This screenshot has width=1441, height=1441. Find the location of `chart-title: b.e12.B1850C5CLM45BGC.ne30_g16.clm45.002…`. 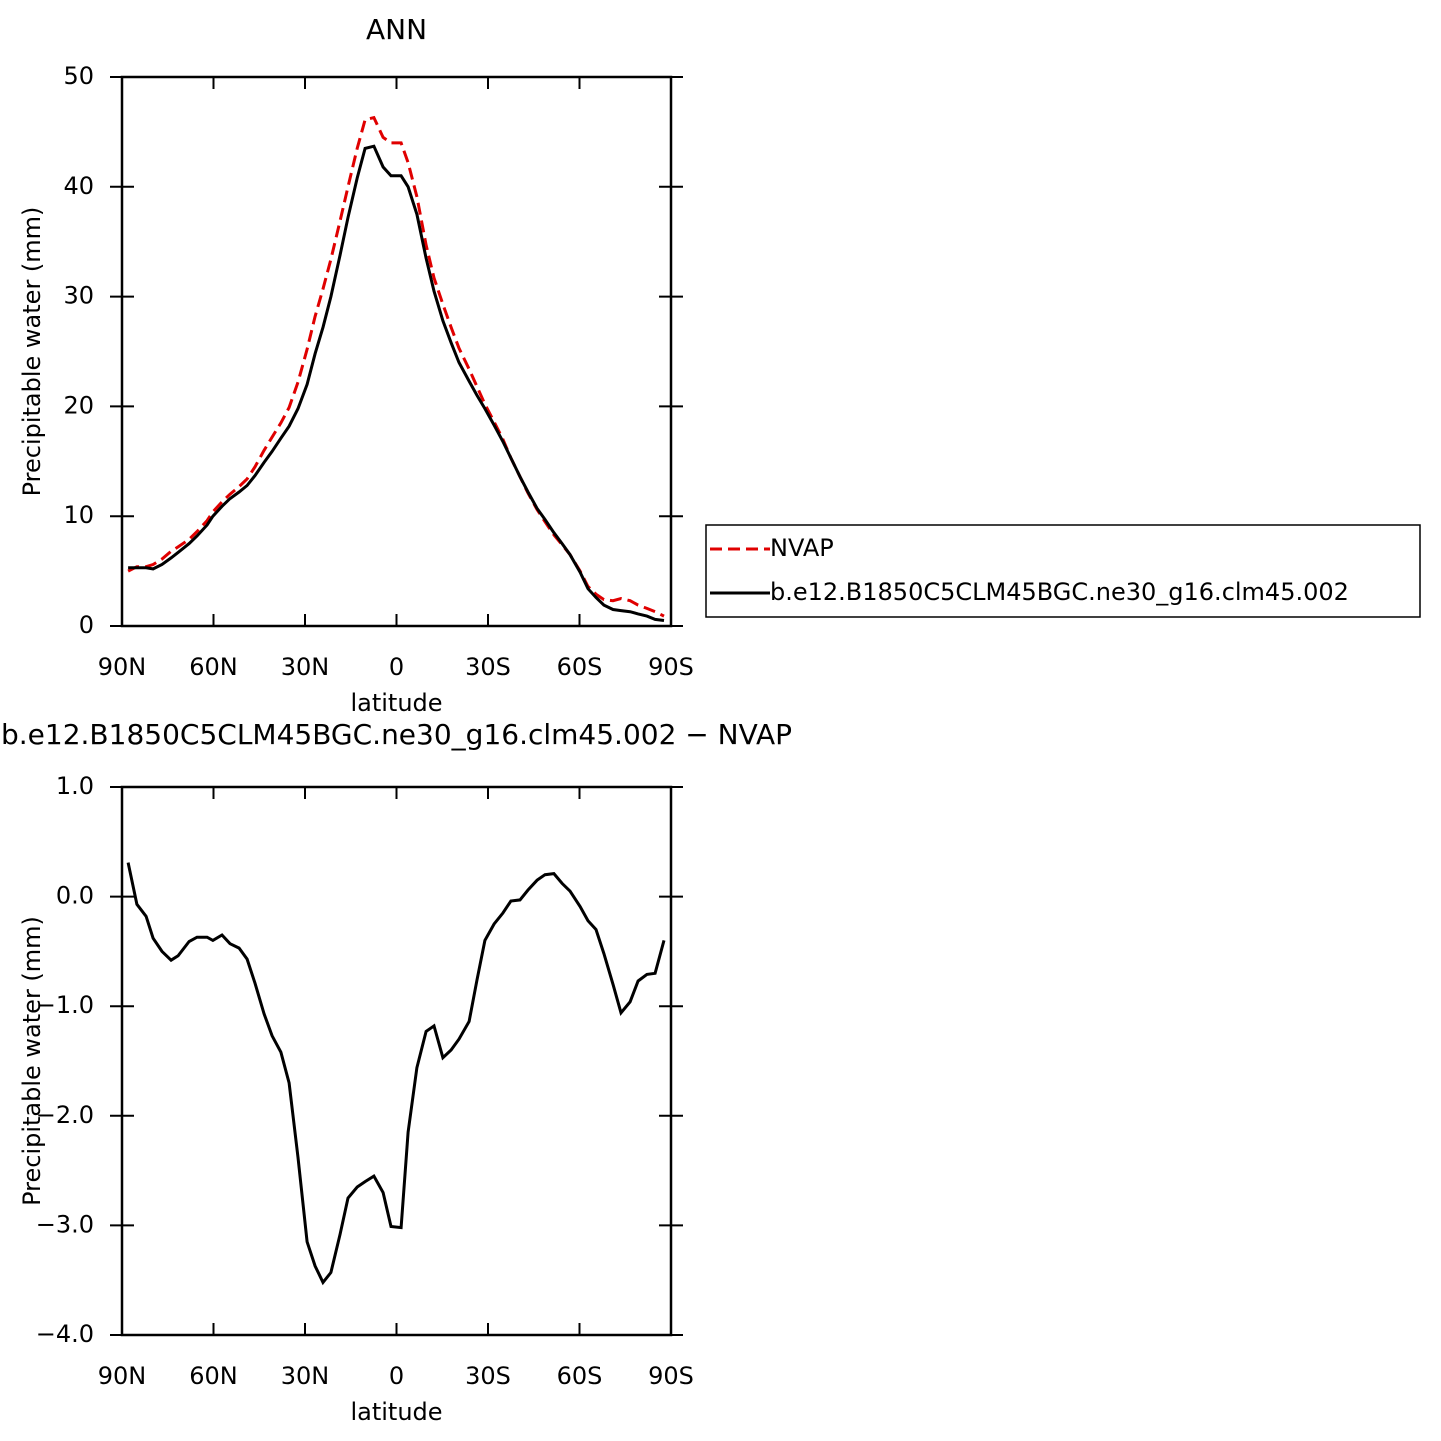

chart-title: b.e12.B1850C5CLM45BGC.ne30_g16.clm45.002… is located at coordinates (396, 734).